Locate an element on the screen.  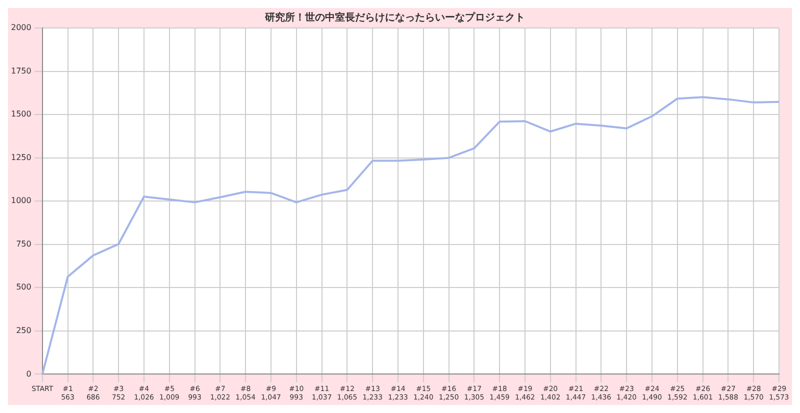
chart-title: 研究所！世の中室長だらけになったらいーなプロジェクト is located at coordinates (394, 18).